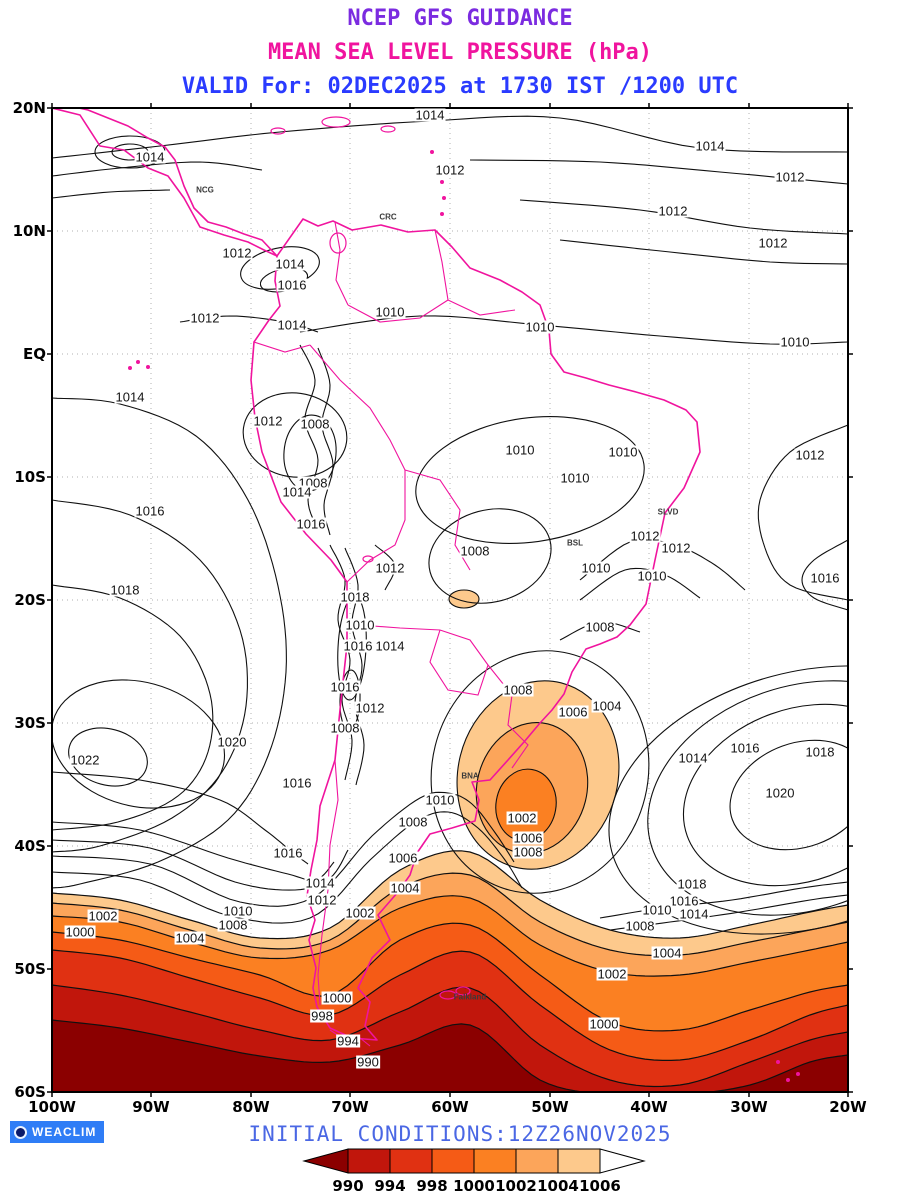  What do you see at coordinates (474, 1186) in the screenshot?
I see `colorbar-label: 1000` at bounding box center [474, 1186].